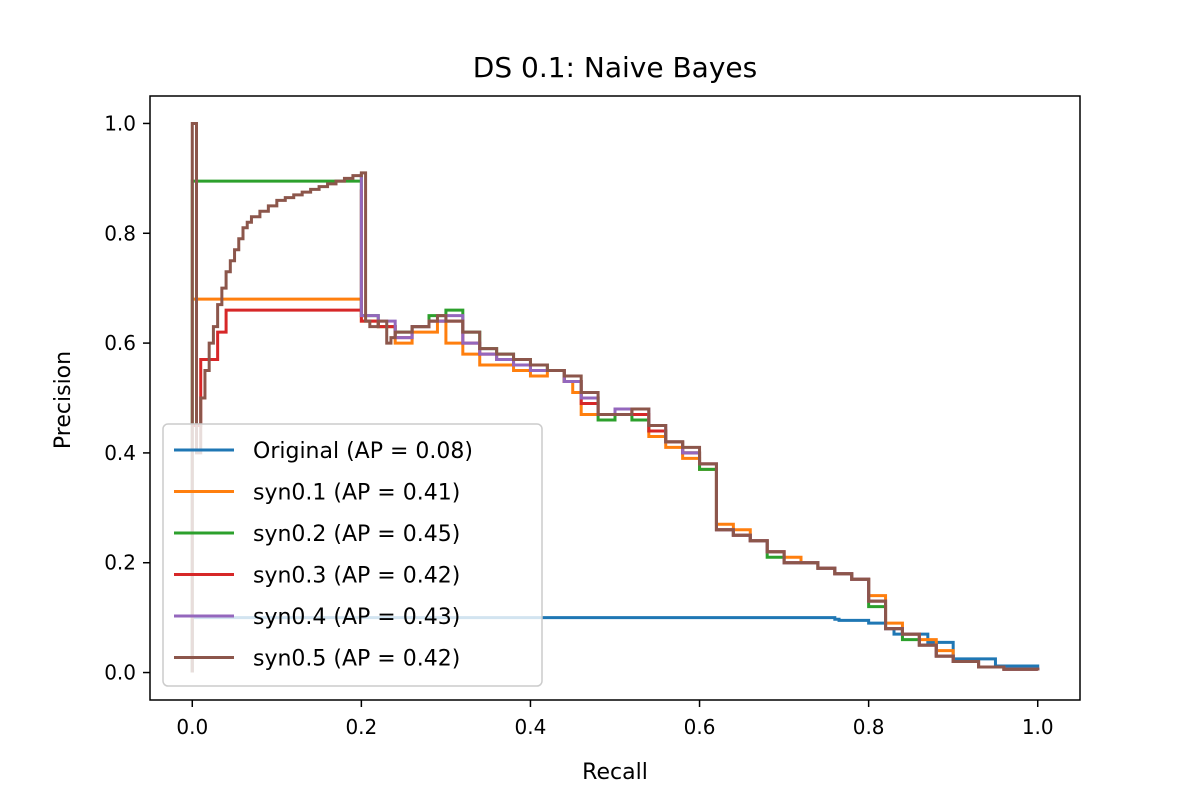 The image size is (1200, 800). Describe the element at coordinates (531, 727) in the screenshot. I see `x-tick-label: 0.4` at that location.